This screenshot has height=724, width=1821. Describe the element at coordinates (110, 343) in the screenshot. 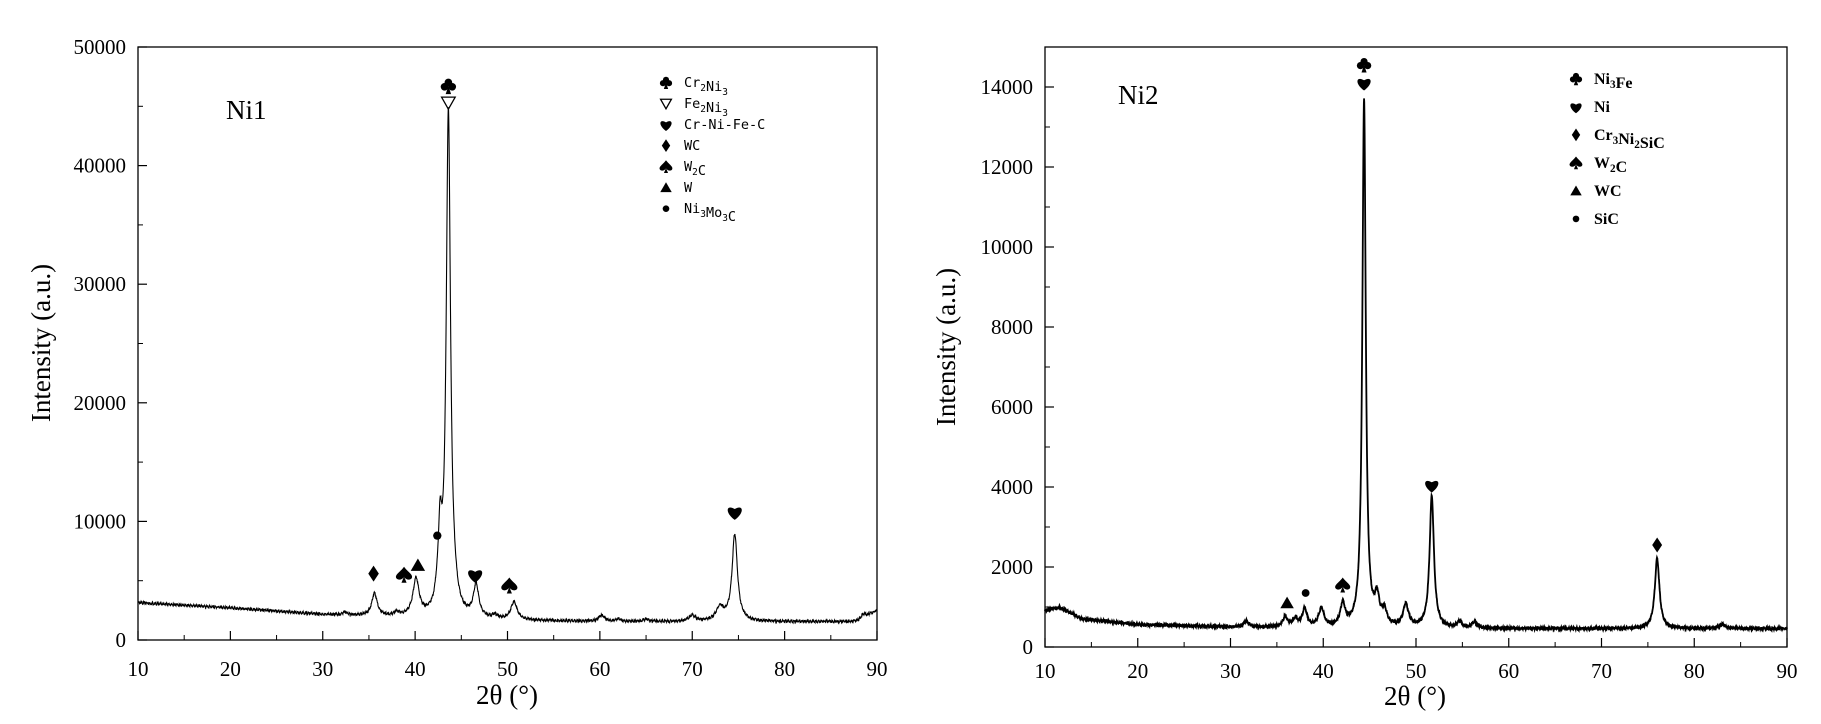

I see `y-axis: 0 10000 20000 30000 40000 50000` at that location.